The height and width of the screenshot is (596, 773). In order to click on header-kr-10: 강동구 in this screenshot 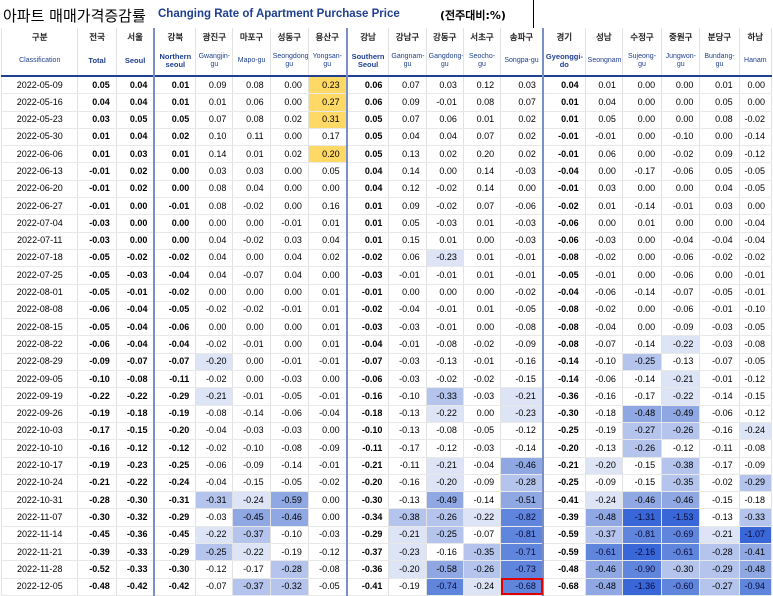, I will do `click(444, 37)`.